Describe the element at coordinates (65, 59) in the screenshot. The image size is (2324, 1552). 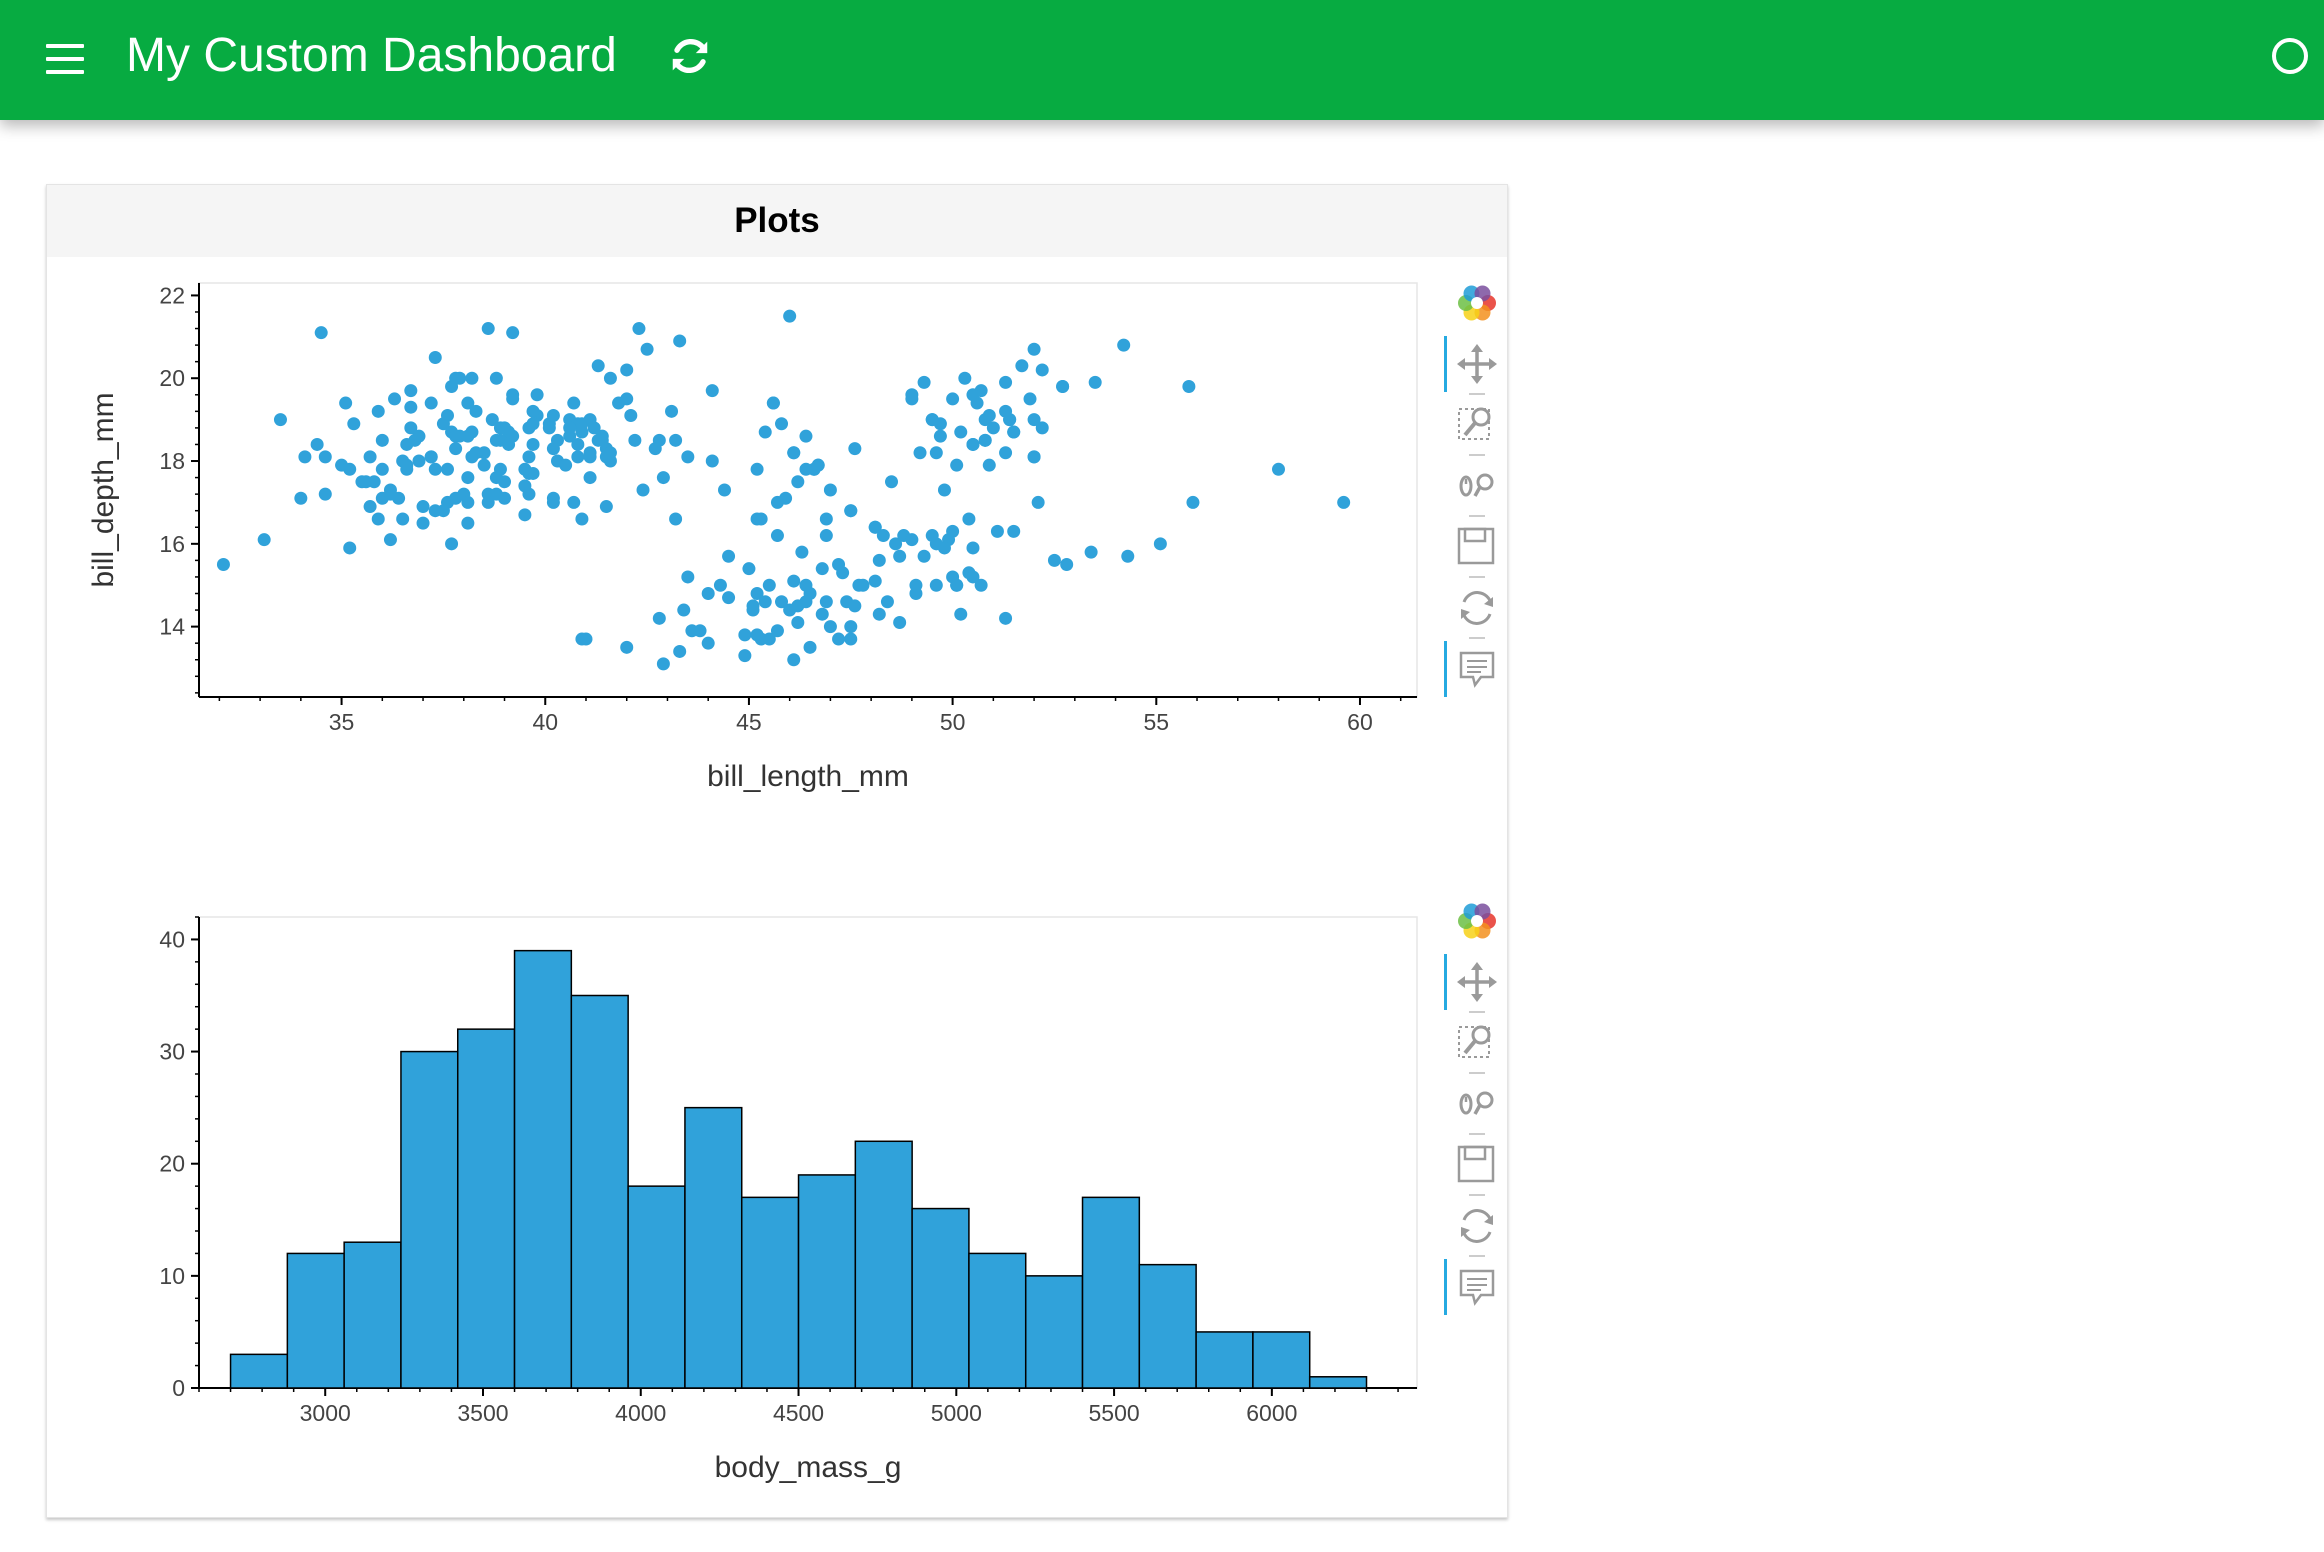
I see `hamburger-menu-icon` at that location.